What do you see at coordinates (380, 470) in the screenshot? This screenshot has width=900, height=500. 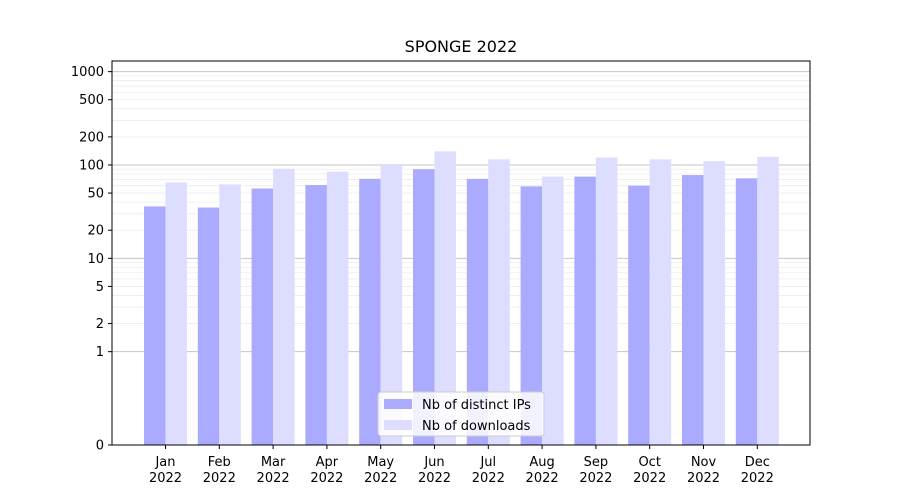 I see `x-tick-label: May 2022` at bounding box center [380, 470].